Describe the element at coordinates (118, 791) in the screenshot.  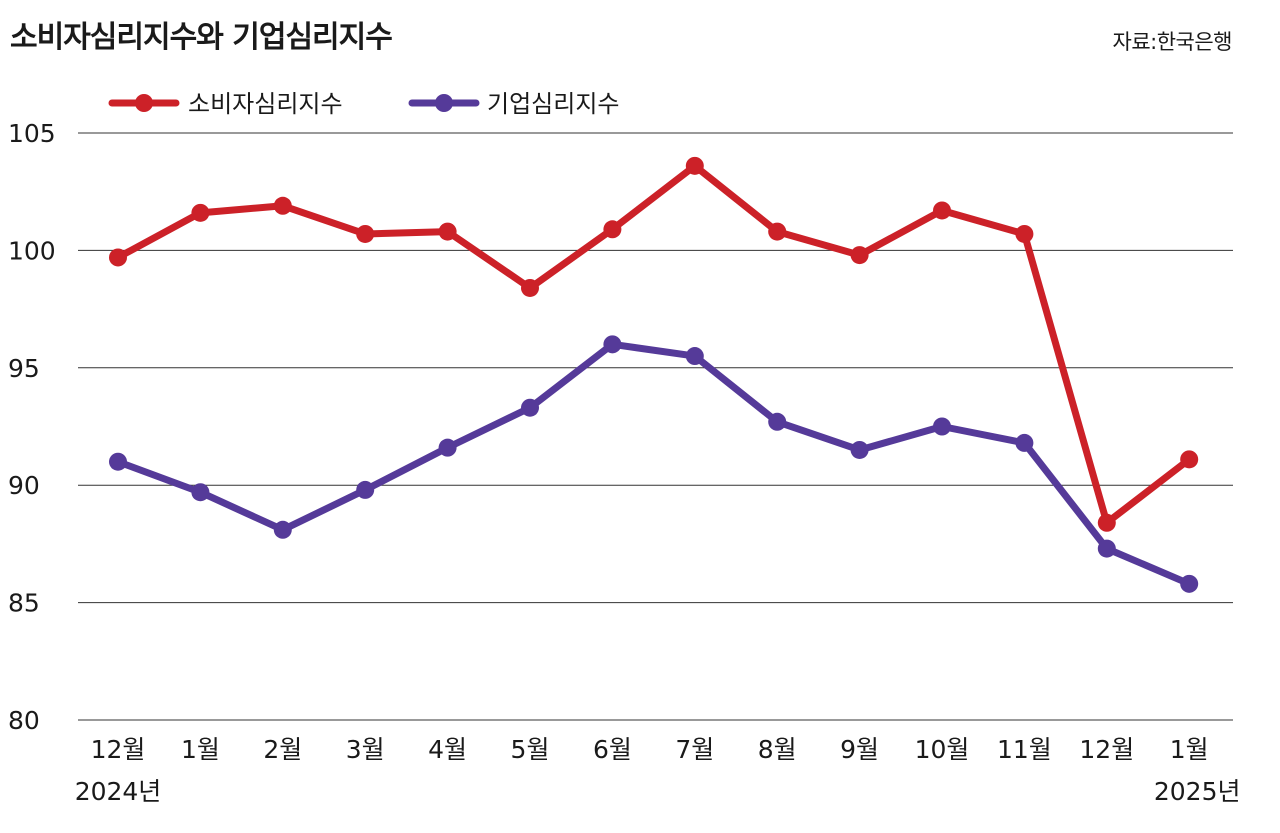
I see `year-label: 2024년` at that location.